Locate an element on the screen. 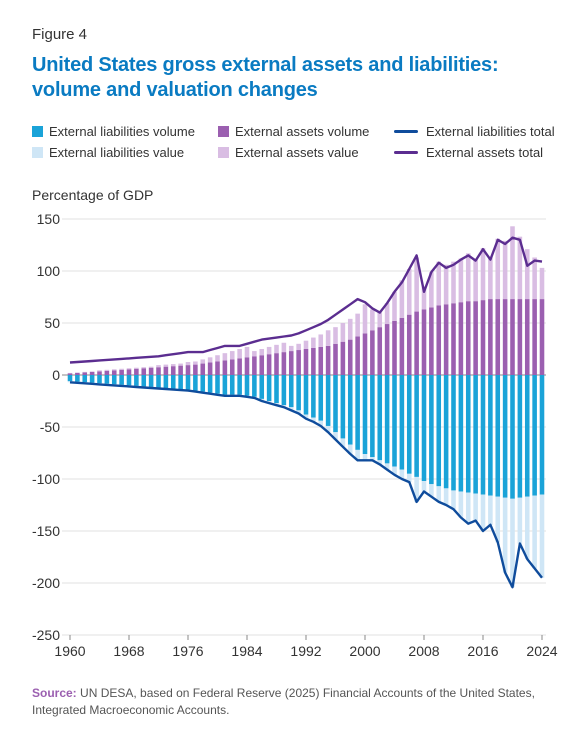 This screenshot has width=576, height=733. legend-item-liab-value: External liabilities value is located at coordinates (108, 152).